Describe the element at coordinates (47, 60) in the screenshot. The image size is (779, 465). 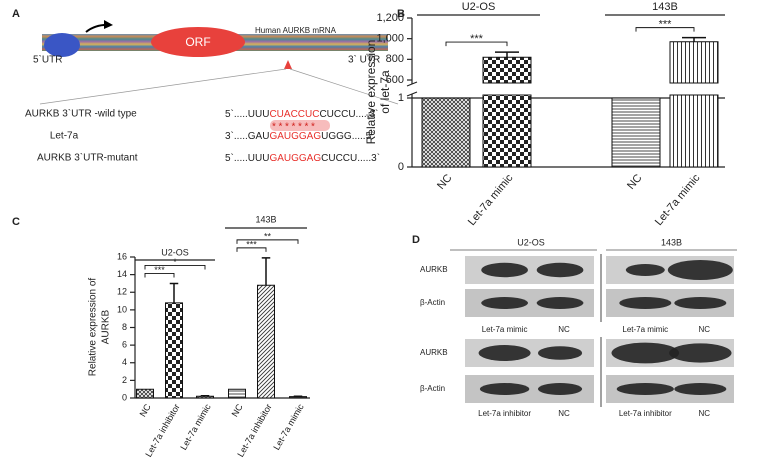
I see `utr5: 5`UTR` at that location.